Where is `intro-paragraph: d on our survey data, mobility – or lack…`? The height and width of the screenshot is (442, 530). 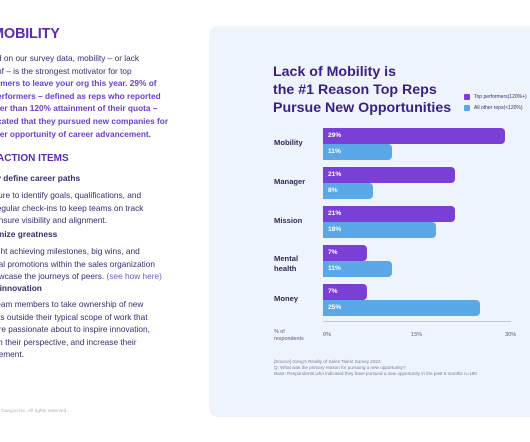 intro-paragraph: d on our survey data, mobility – or lack… is located at coordinates (94, 96).